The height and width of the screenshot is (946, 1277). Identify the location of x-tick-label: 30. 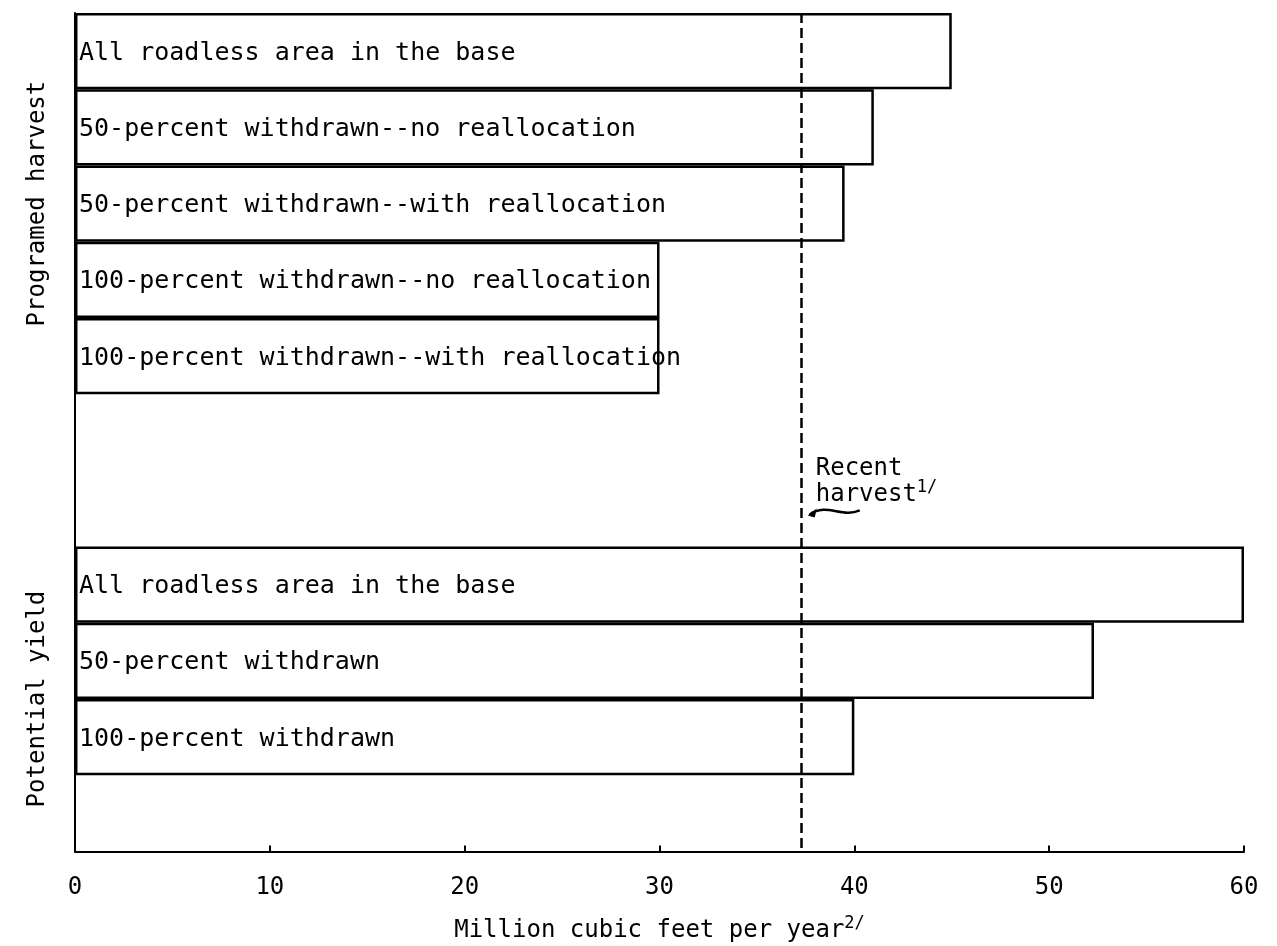
(659, 885).